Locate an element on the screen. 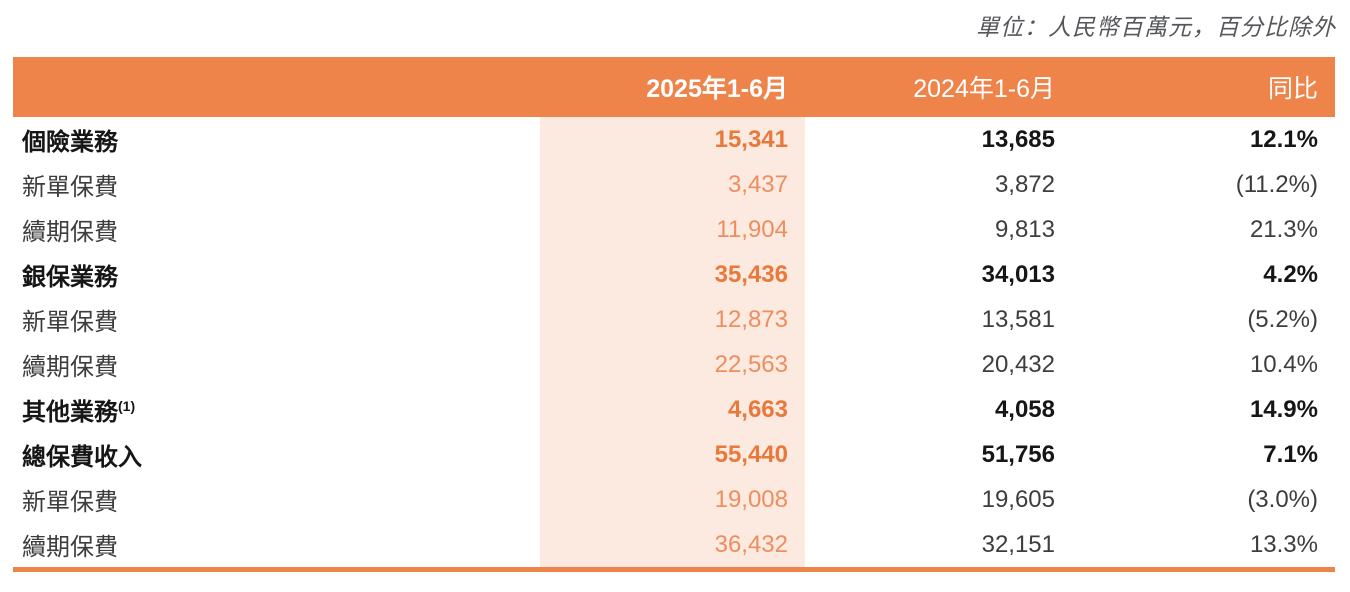 This screenshot has width=1350, height=592. row-label: 其他業務(1) is located at coordinates (276, 409).